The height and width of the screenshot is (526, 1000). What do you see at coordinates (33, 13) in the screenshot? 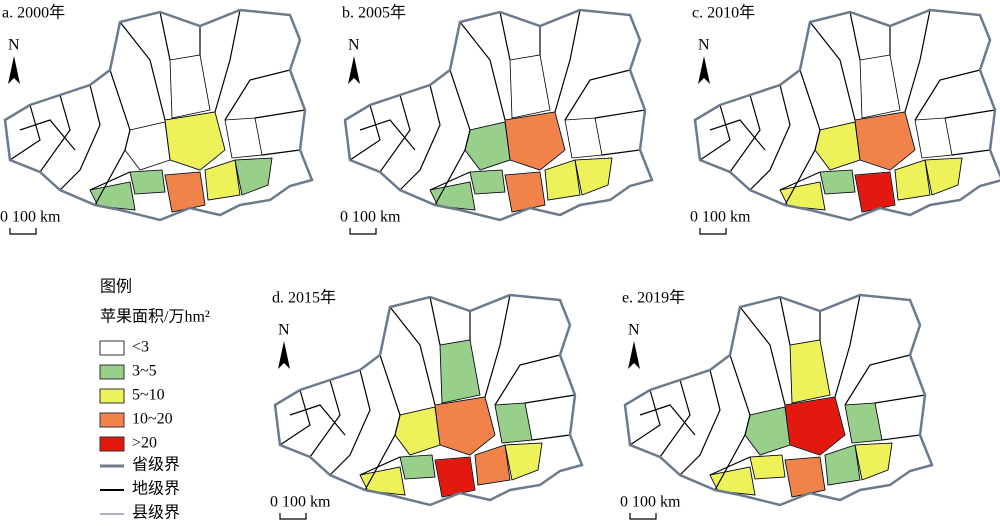
I see `panel-title: a. 2000年` at bounding box center [33, 13].